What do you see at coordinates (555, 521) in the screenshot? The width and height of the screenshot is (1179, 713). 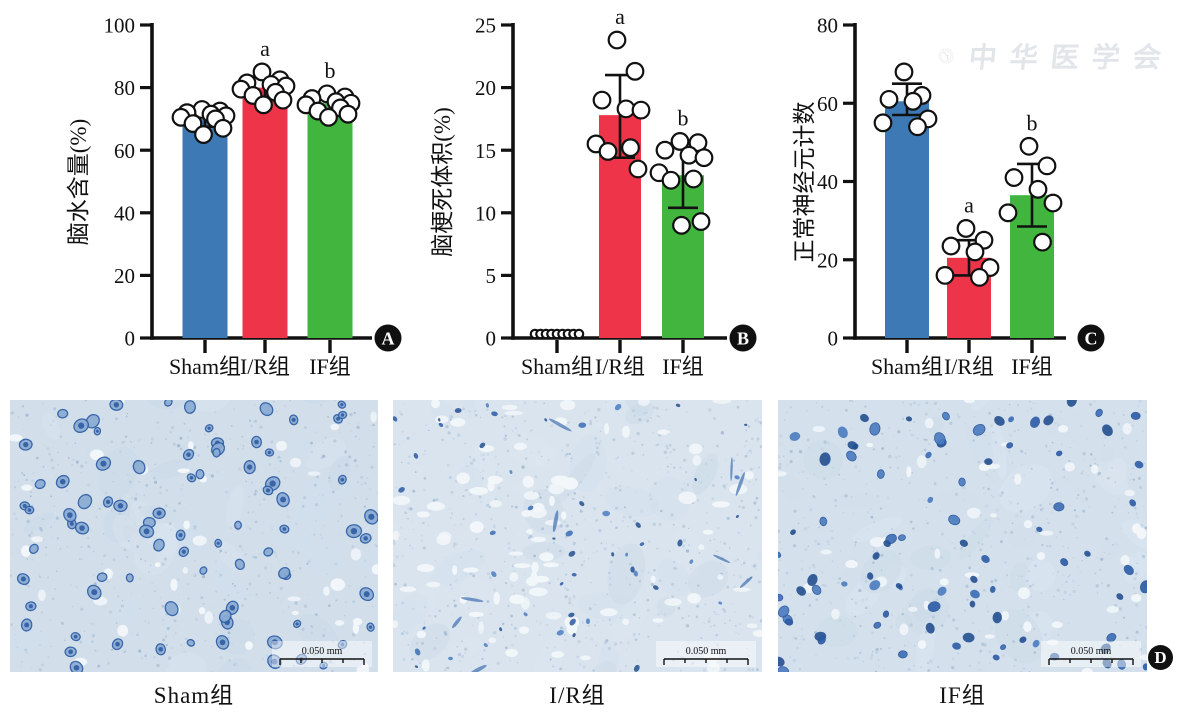 I see `neuron-streak` at bounding box center [555, 521].